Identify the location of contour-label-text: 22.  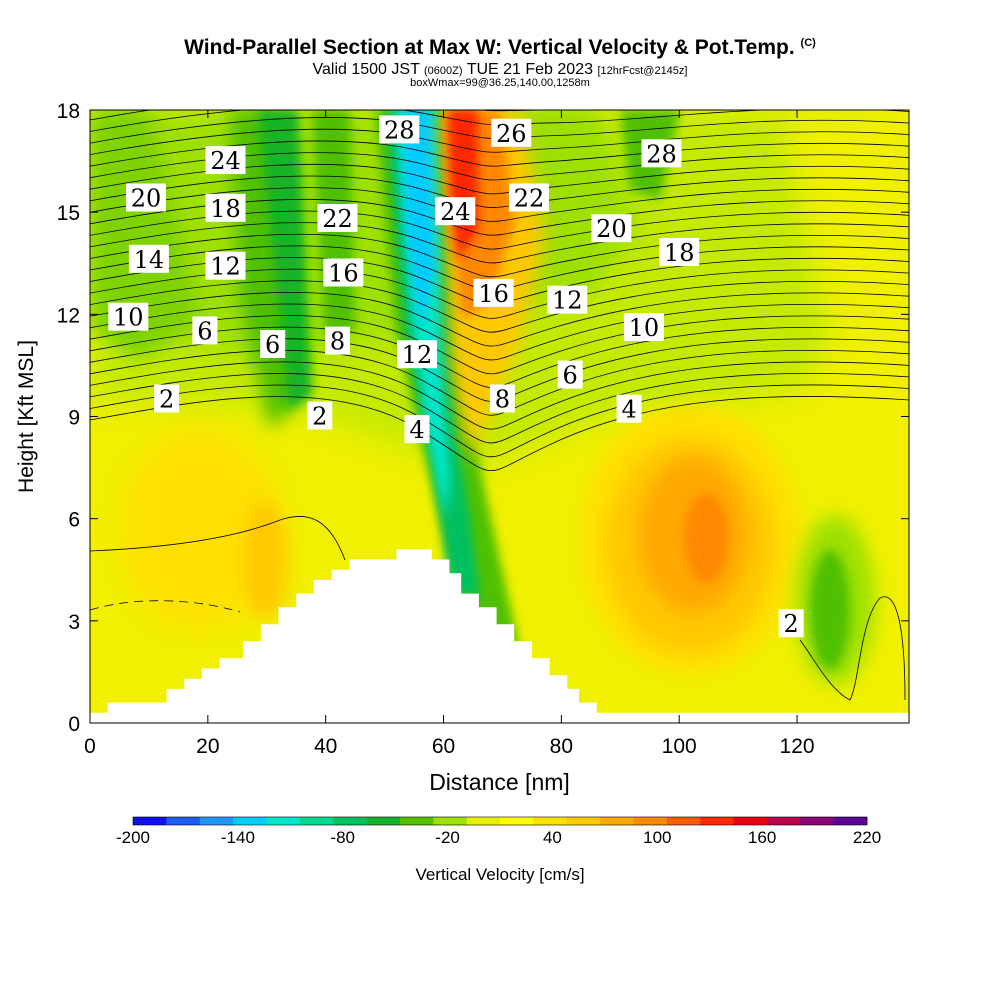
(529, 199).